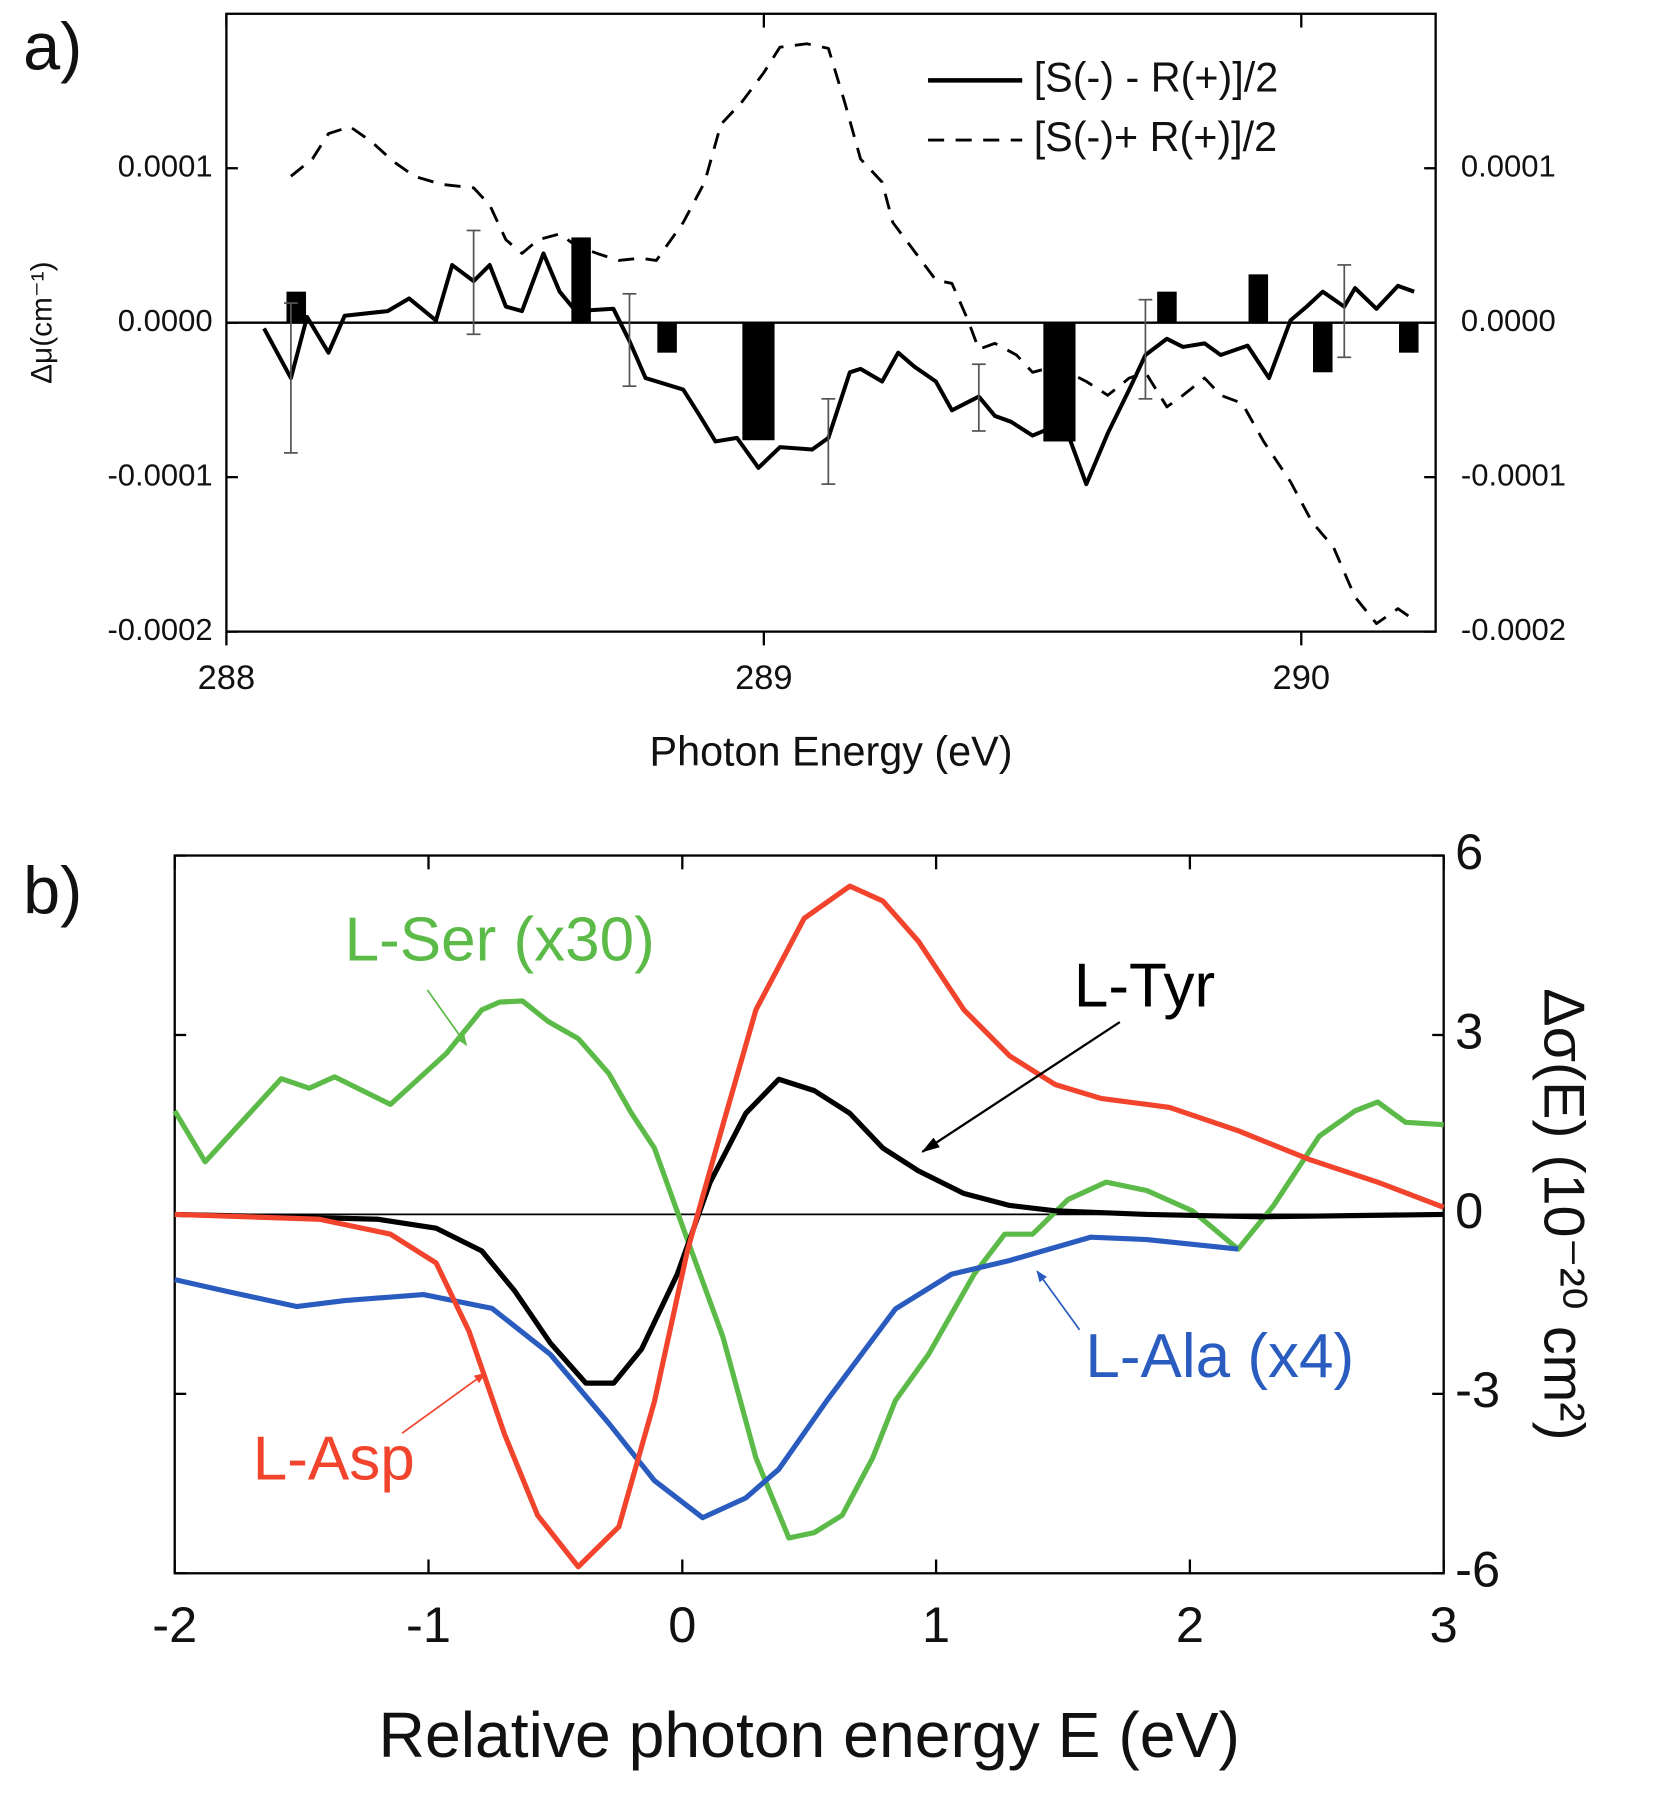  What do you see at coordinates (500, 939) in the screenshot?
I see `series-label: L-Ser (x30)` at bounding box center [500, 939].